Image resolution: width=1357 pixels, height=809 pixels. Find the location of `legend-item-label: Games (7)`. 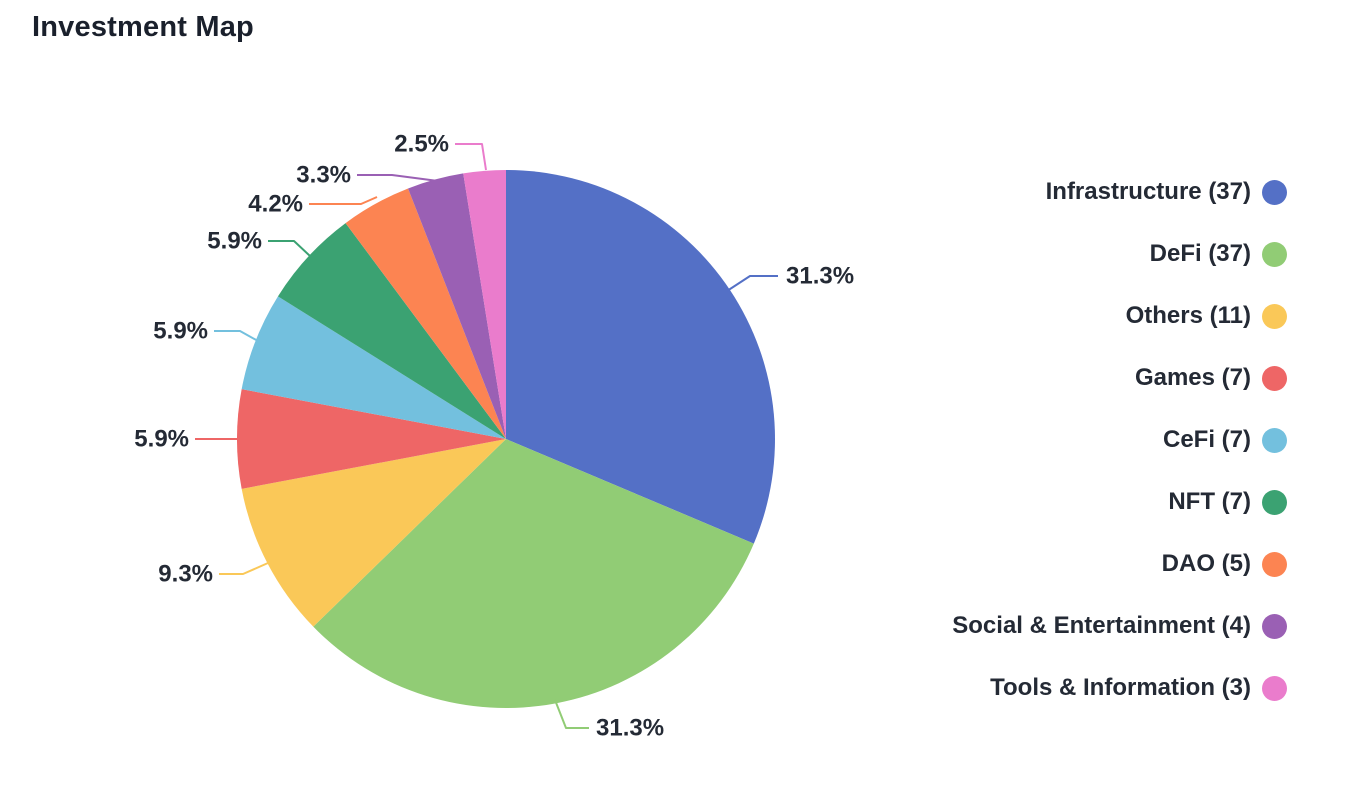

legend-item-label: Games (7) is located at coordinates (1192, 377).